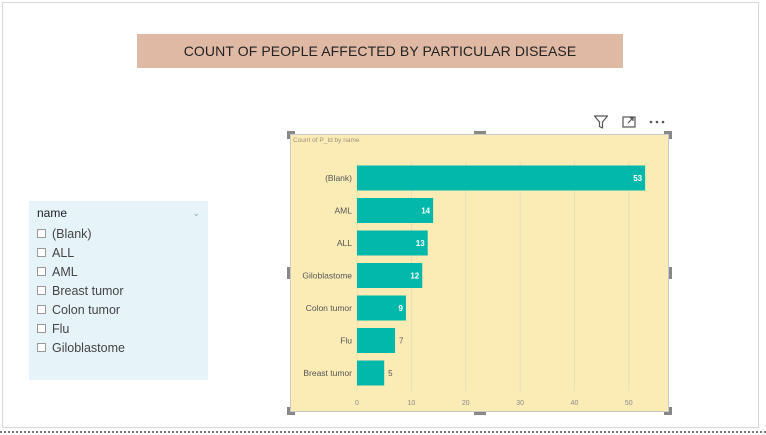 Image resolution: width=766 pixels, height=435 pixels. Describe the element at coordinates (88, 347) in the screenshot. I see `slicer-item-label: Giloblastome` at that location.